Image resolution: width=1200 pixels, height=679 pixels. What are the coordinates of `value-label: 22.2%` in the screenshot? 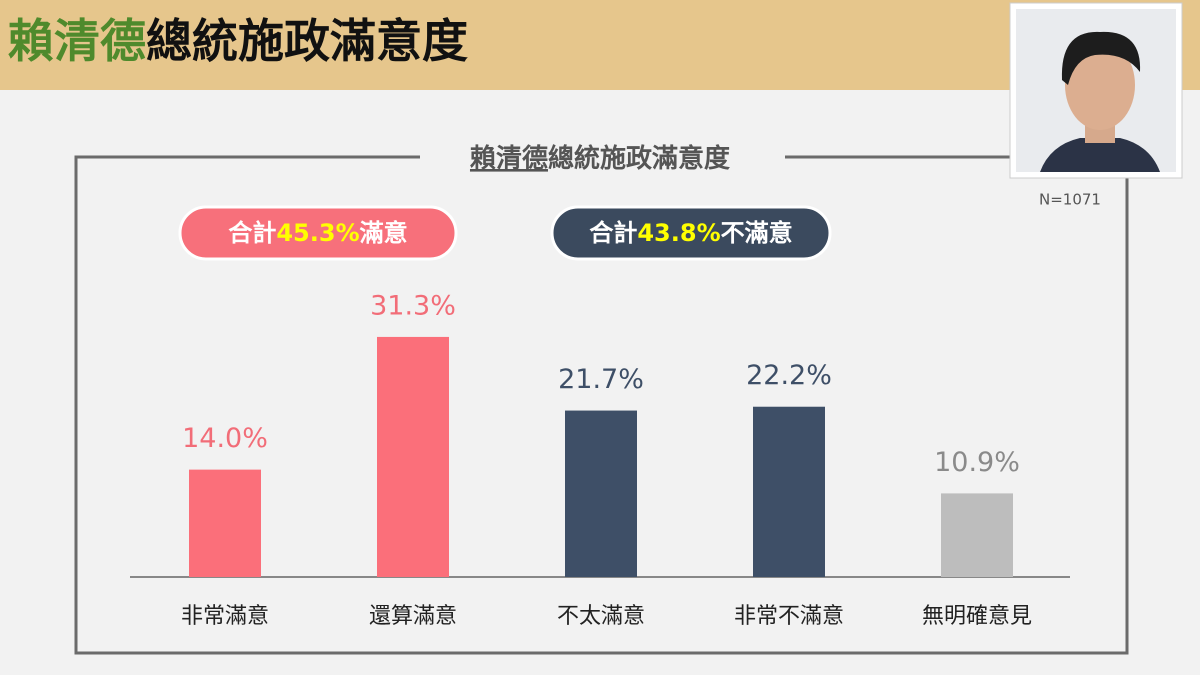 It's located at (789, 375).